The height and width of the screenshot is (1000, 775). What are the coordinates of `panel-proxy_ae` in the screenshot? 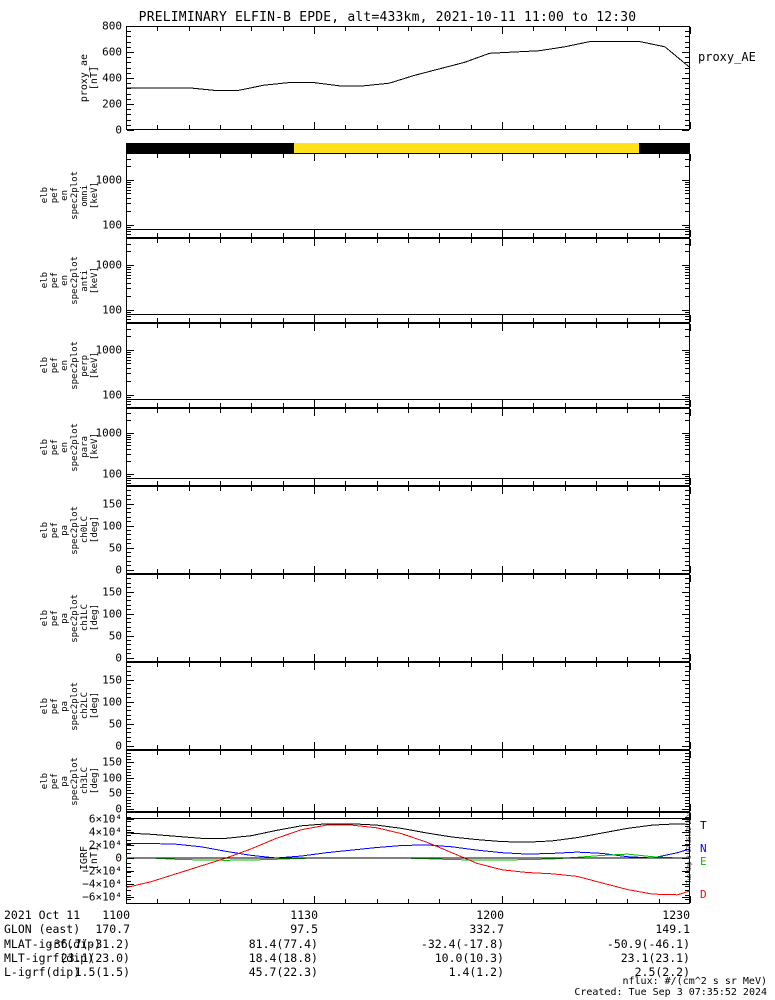 It's located at (408, 78).